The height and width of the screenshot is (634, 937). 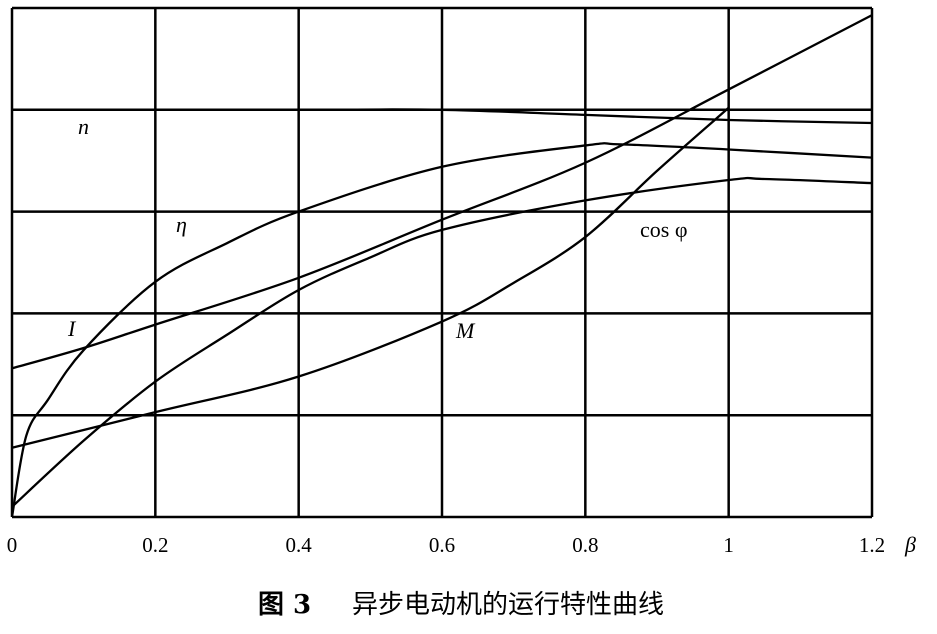 I want to click on series-label-eta: η, so click(x=181, y=224).